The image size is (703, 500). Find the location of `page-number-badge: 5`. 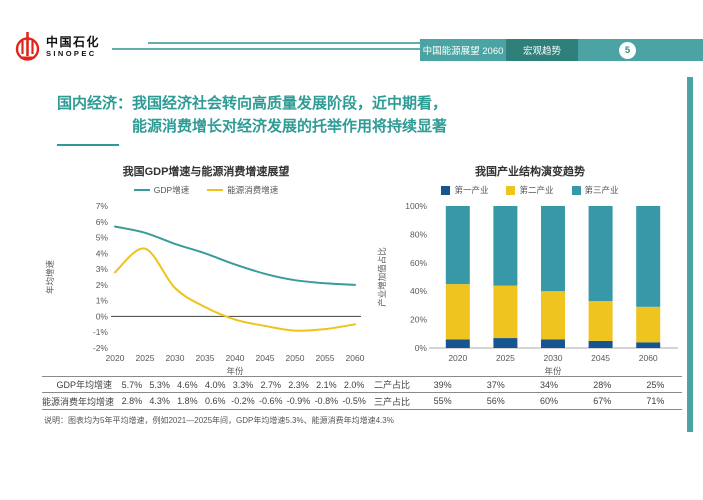

page-number-badge: 5 is located at coordinates (627, 50).